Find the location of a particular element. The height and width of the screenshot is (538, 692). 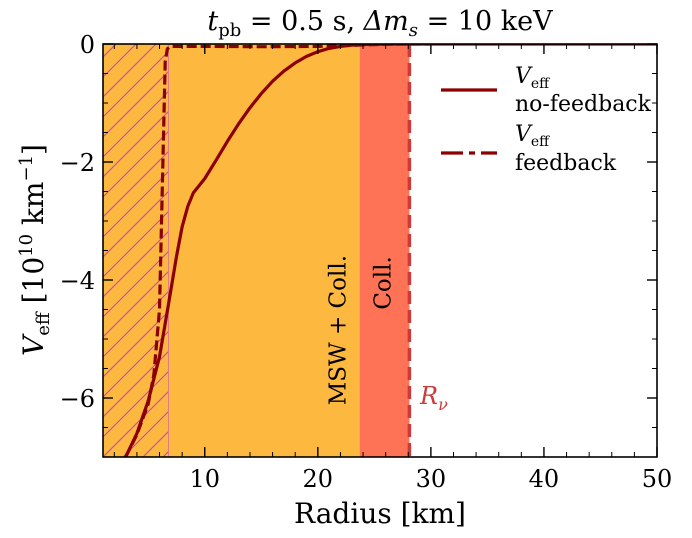

legend2-v: V is located at coordinates (524, 134).